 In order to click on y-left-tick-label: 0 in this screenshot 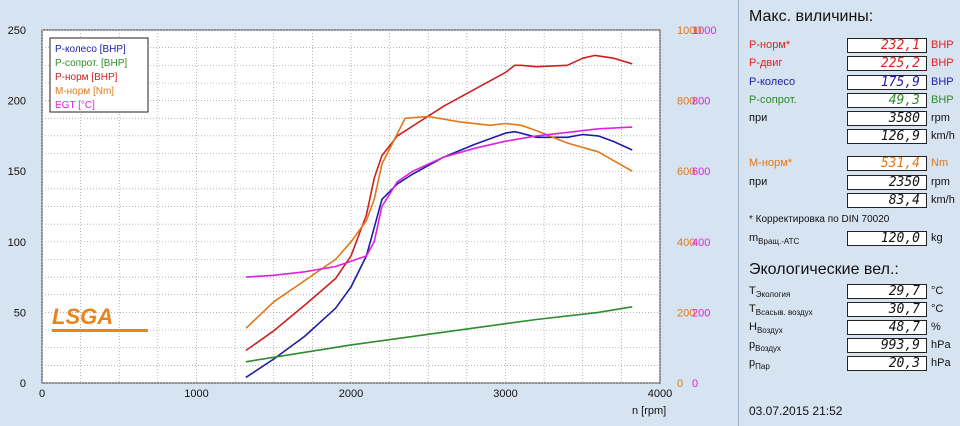, I will do `click(23, 384)`.